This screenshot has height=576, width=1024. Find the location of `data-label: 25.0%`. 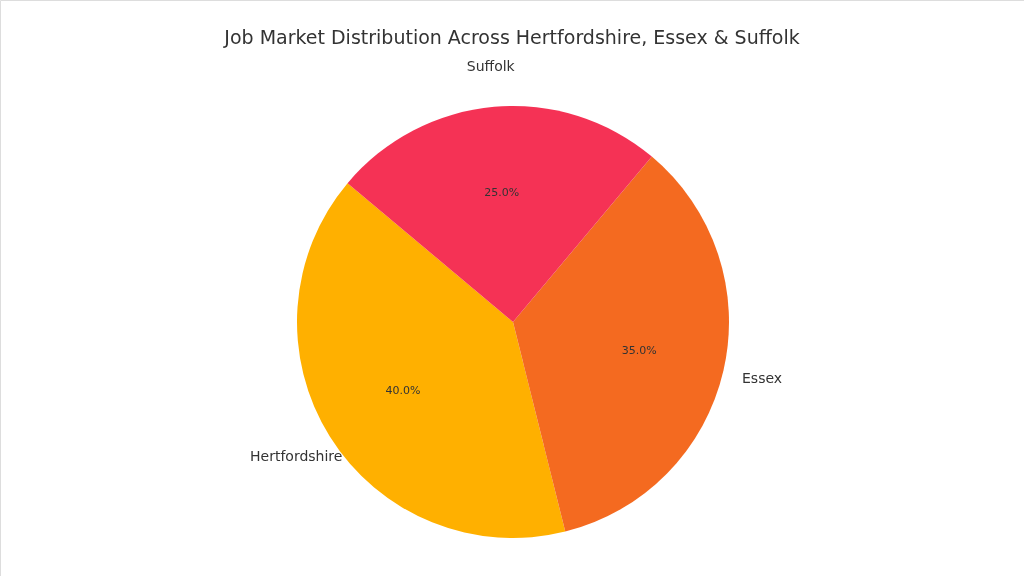

data-label: 25.0% is located at coordinates (502, 192).